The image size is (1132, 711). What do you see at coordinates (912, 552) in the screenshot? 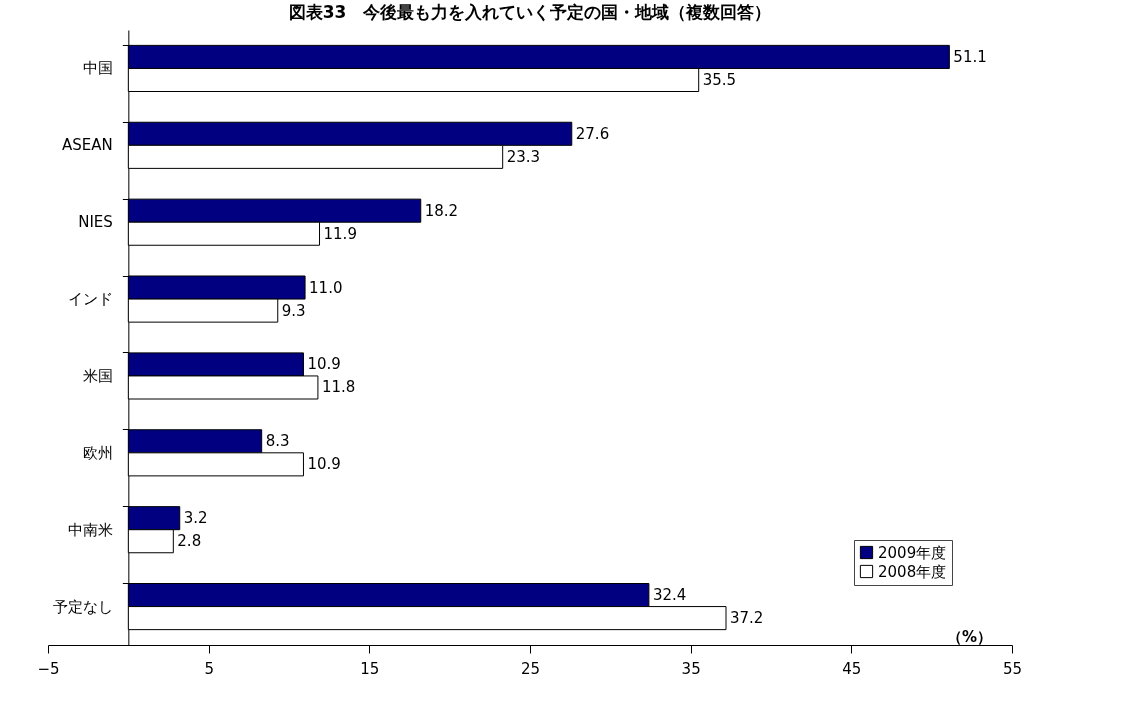
I see `legend-label: 2009年度` at bounding box center [912, 552].